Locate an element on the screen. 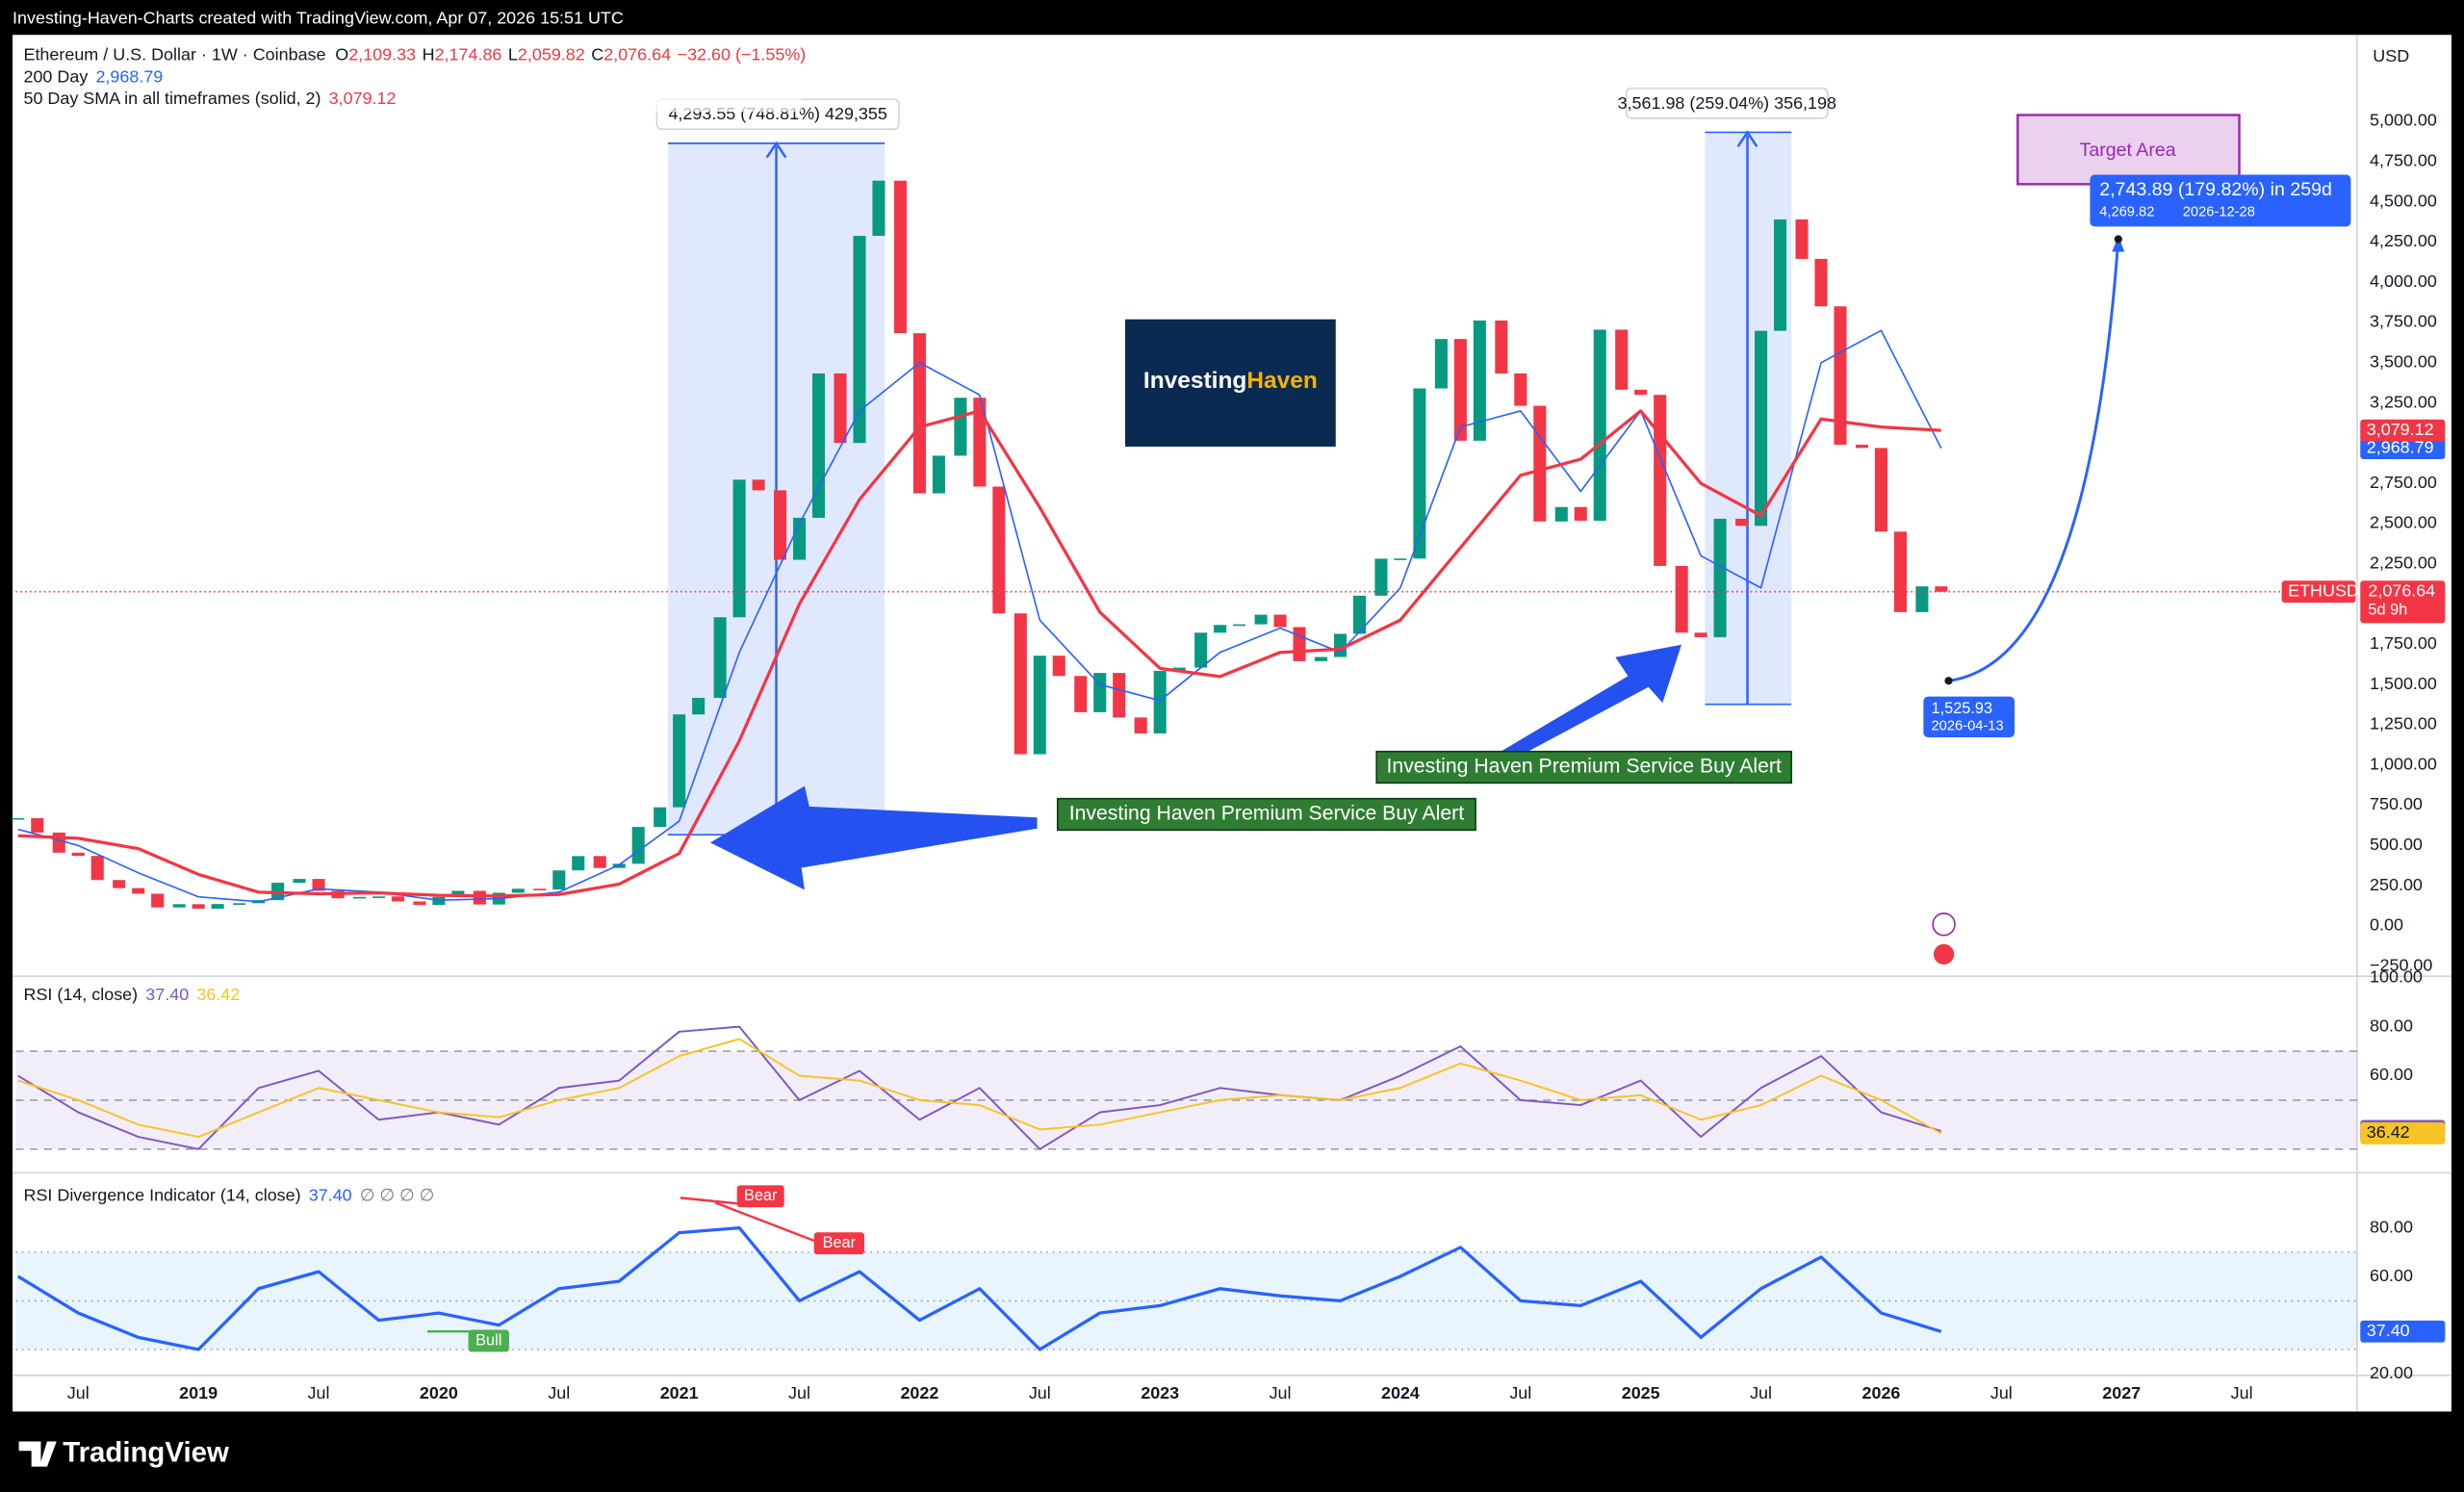  x-tick-label: 2022 is located at coordinates (919, 1392).